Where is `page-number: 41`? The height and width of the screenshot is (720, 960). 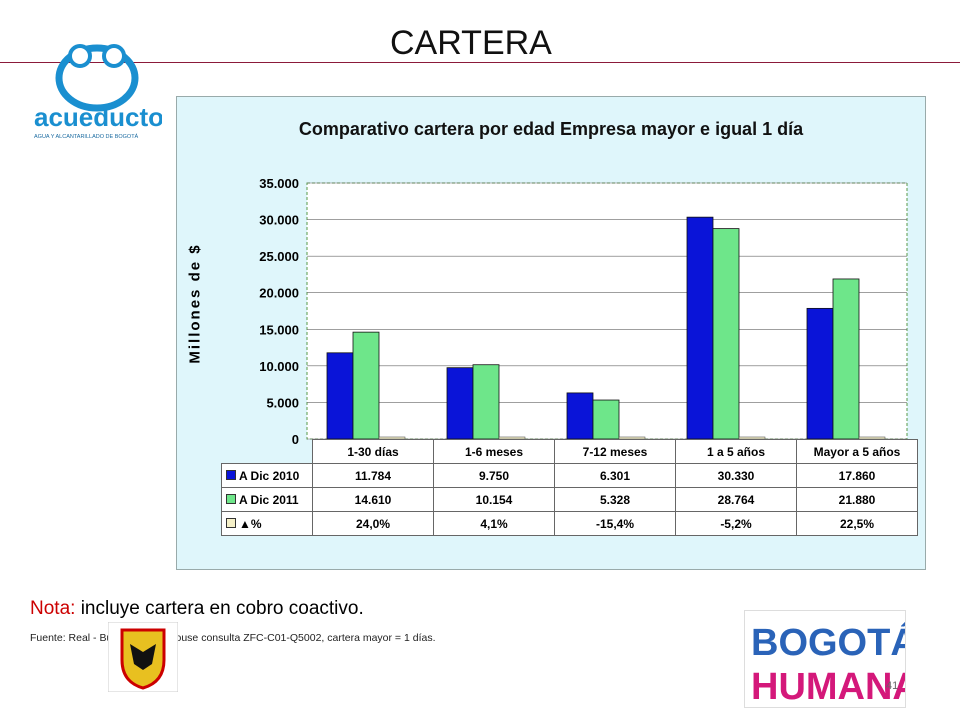 page-number: 41 is located at coordinates (892, 686).